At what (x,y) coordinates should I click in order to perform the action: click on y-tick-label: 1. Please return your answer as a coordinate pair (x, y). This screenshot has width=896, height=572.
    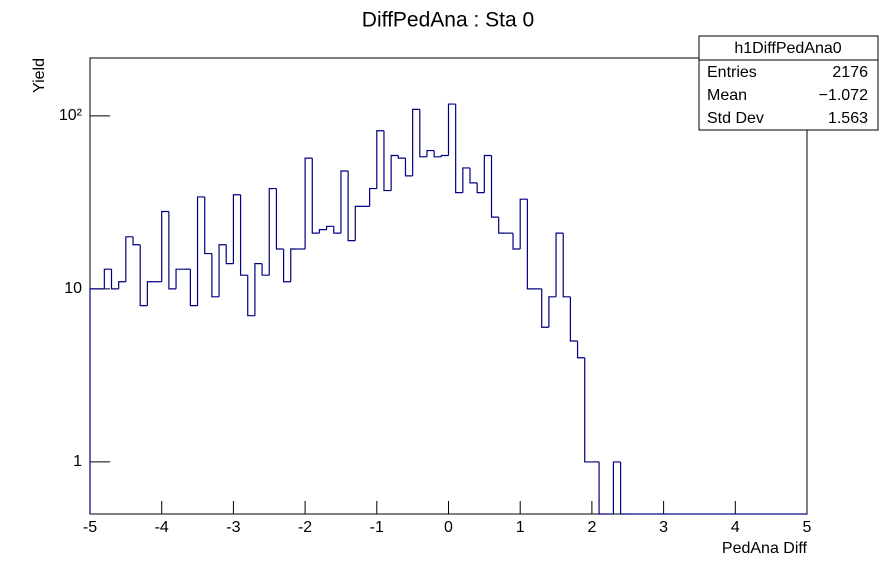
    Looking at the image, I should click on (77, 461).